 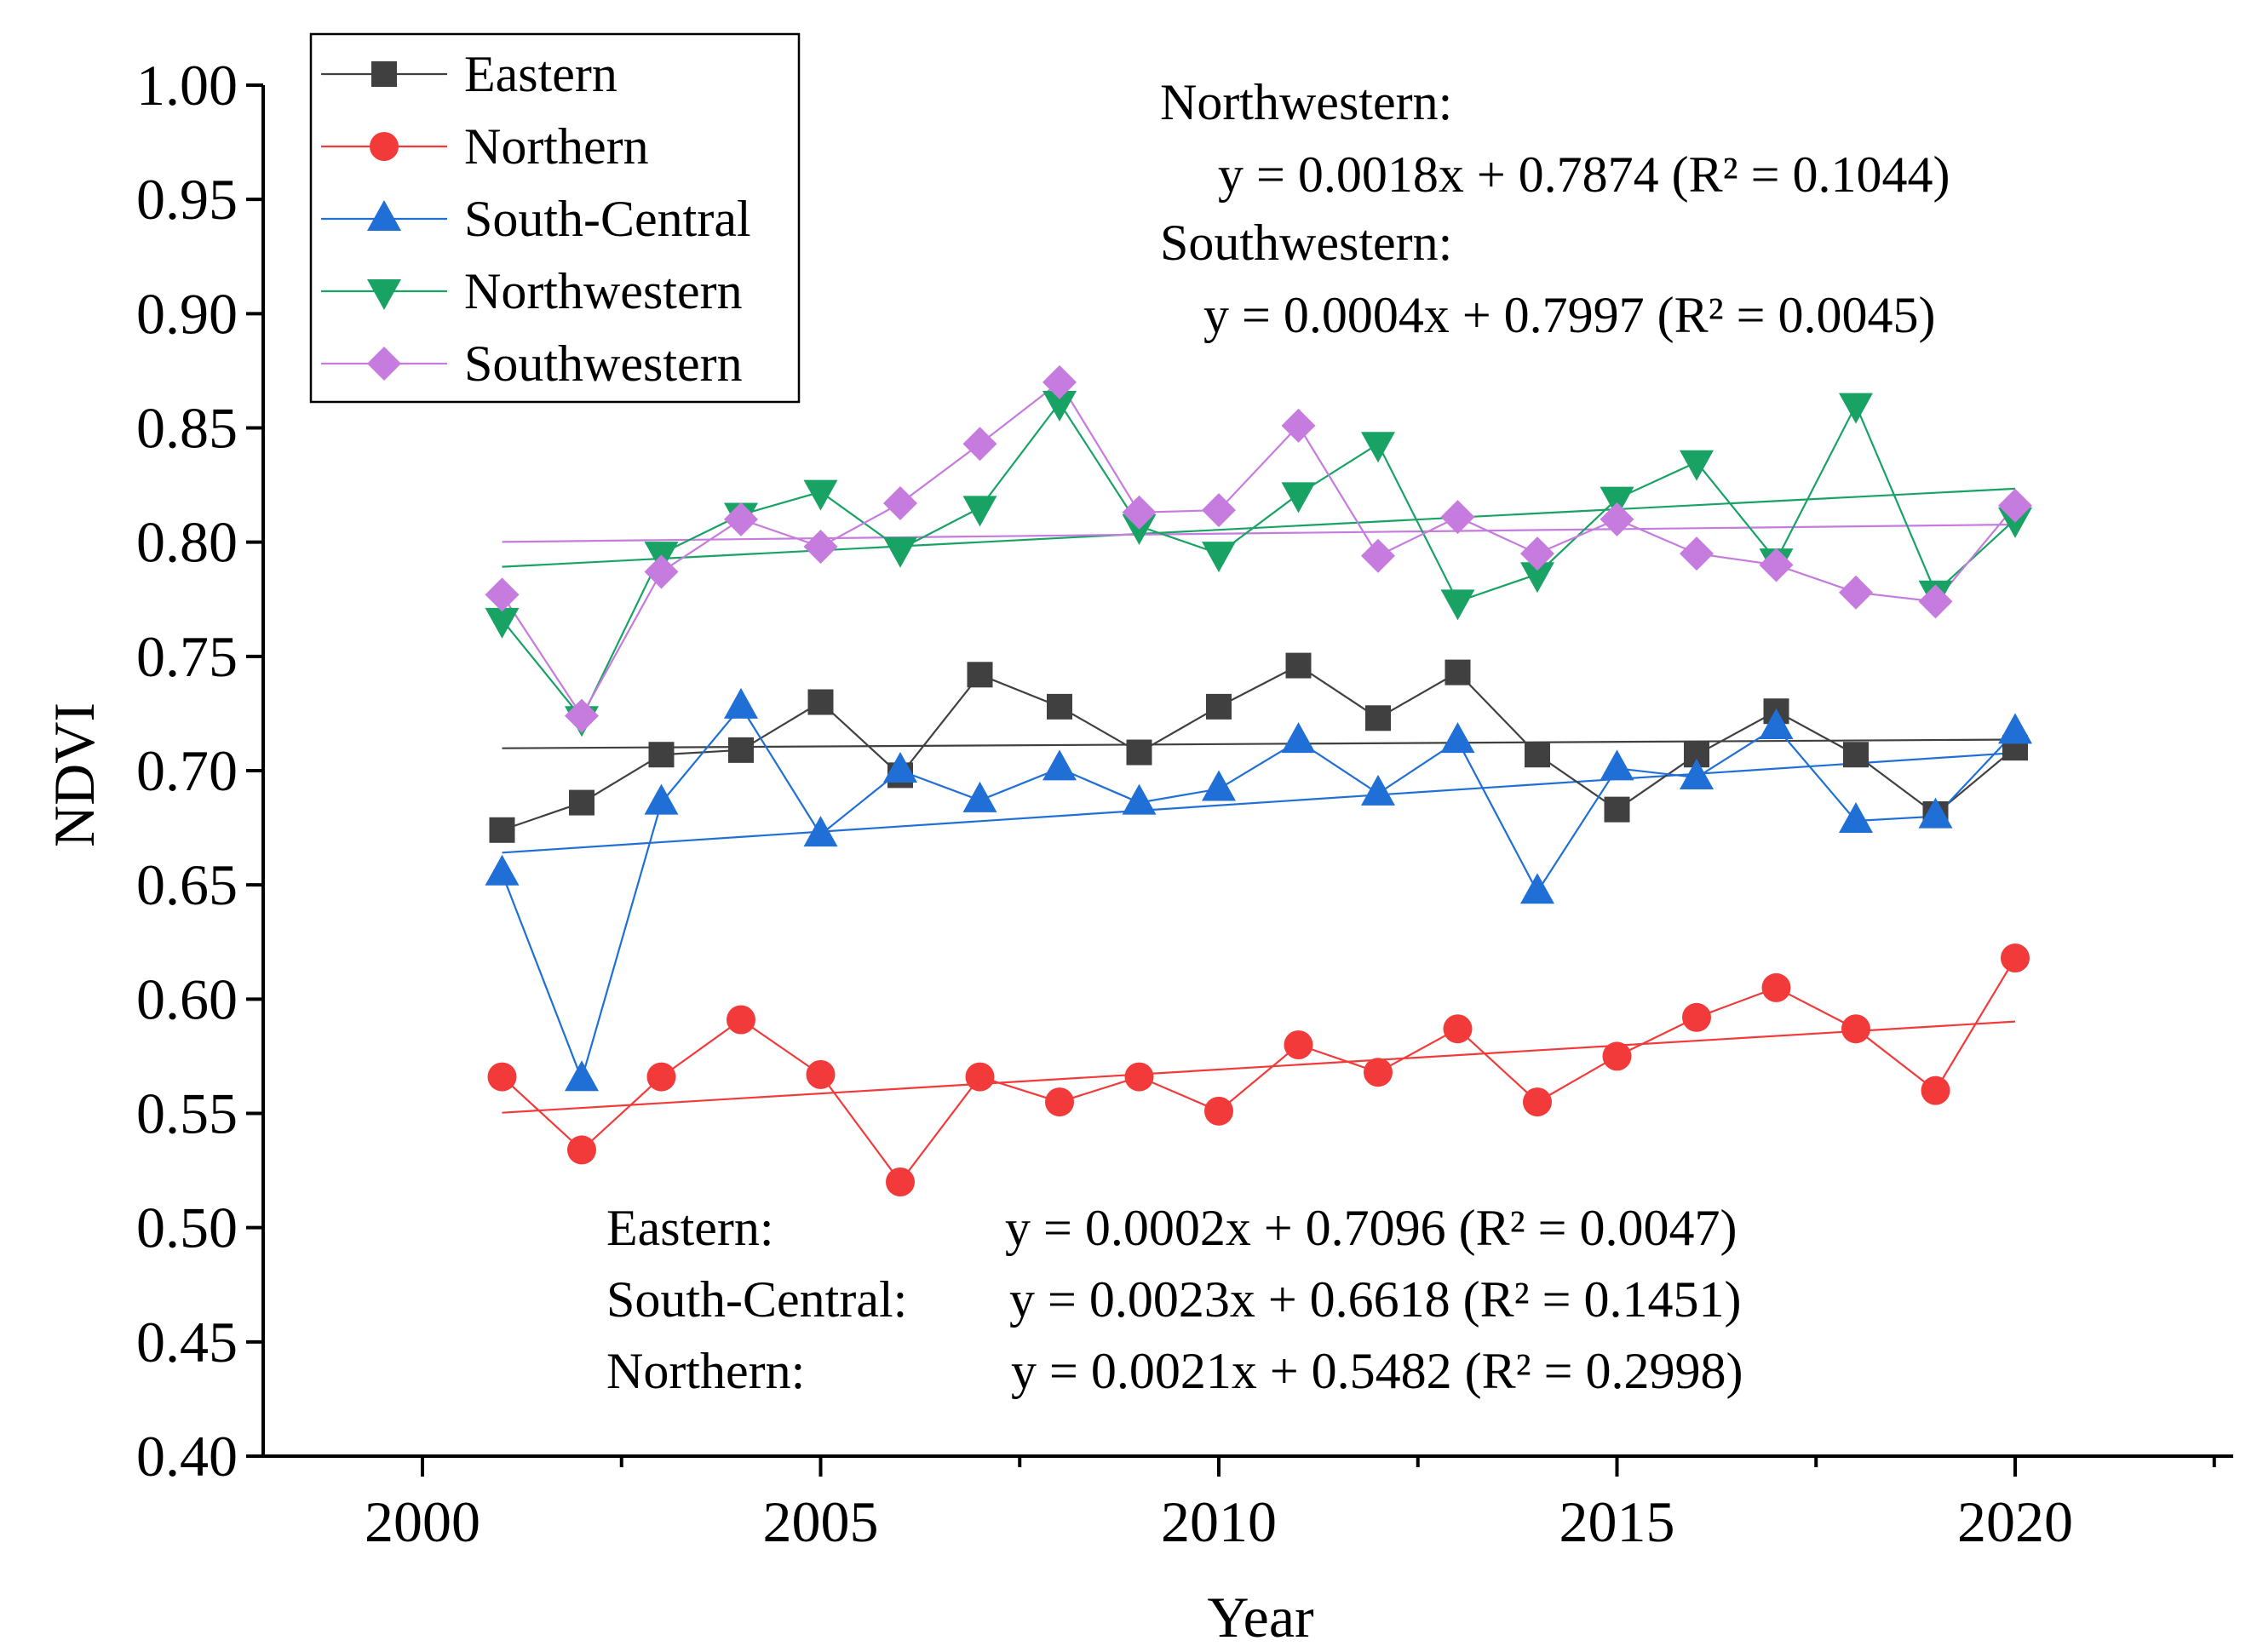 I want to click on south-central-trend-line, so click(x=1259, y=802).